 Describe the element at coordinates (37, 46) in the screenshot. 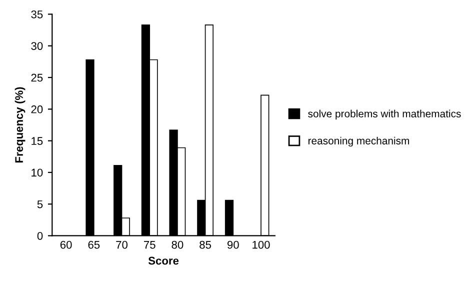

I see `y-tick-label: 30` at that location.